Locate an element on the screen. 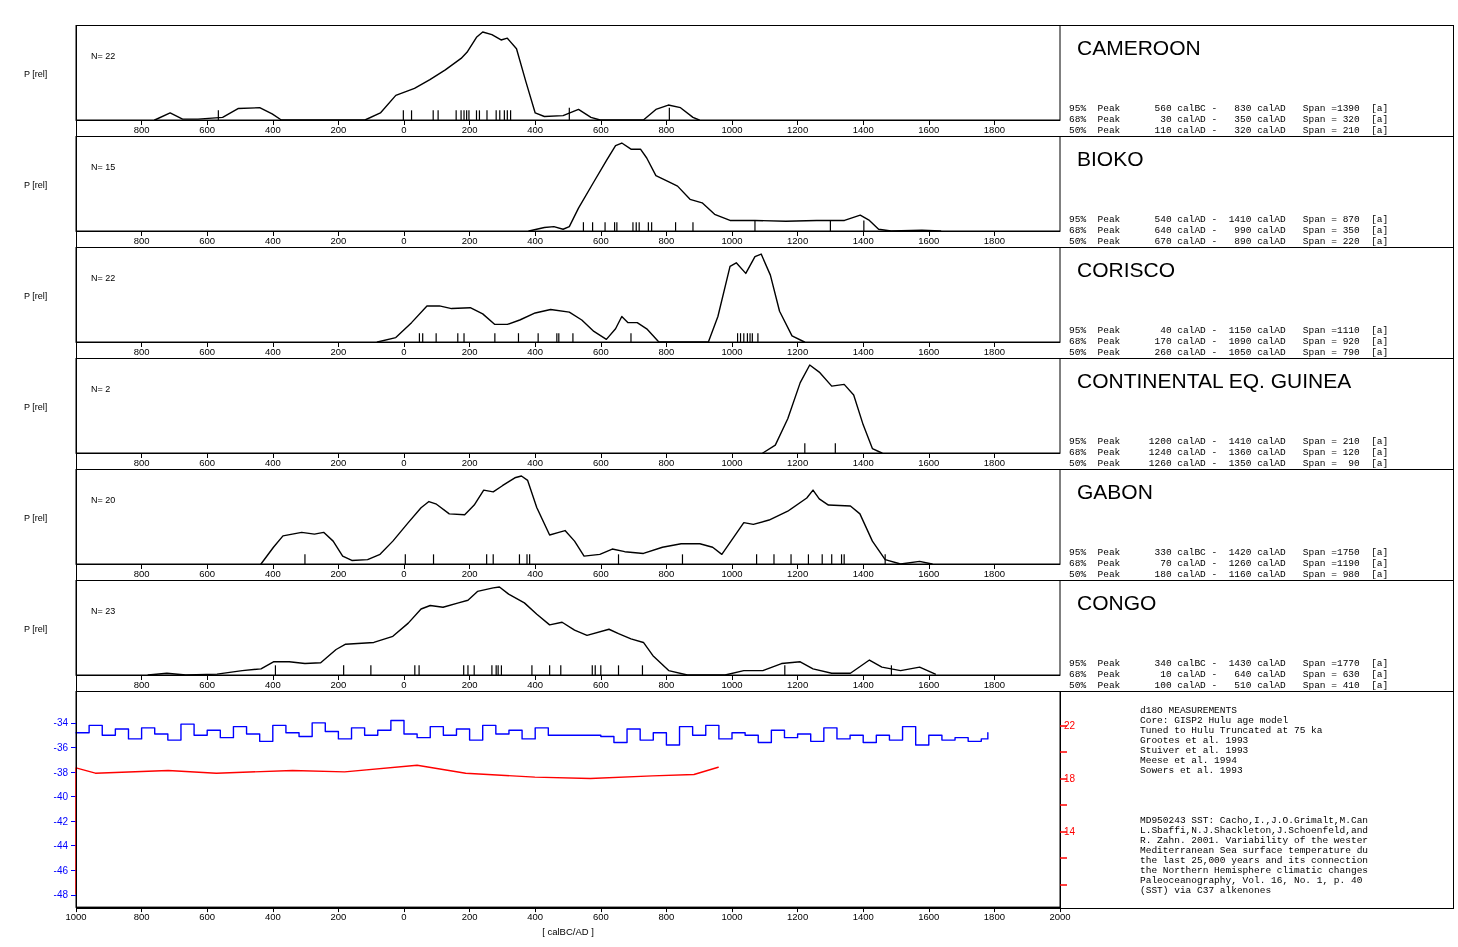 This screenshot has width=1458, height=947. text: 95% Peak 40 calAD - 1150 calAD Span =1110 [a] 68% Peak 170 calAD - 1090 calAD Span = 920 [a] 50% Peak 260 calAD - 1050 calAD Span = 790 [a] is located at coordinates (1229, 341).